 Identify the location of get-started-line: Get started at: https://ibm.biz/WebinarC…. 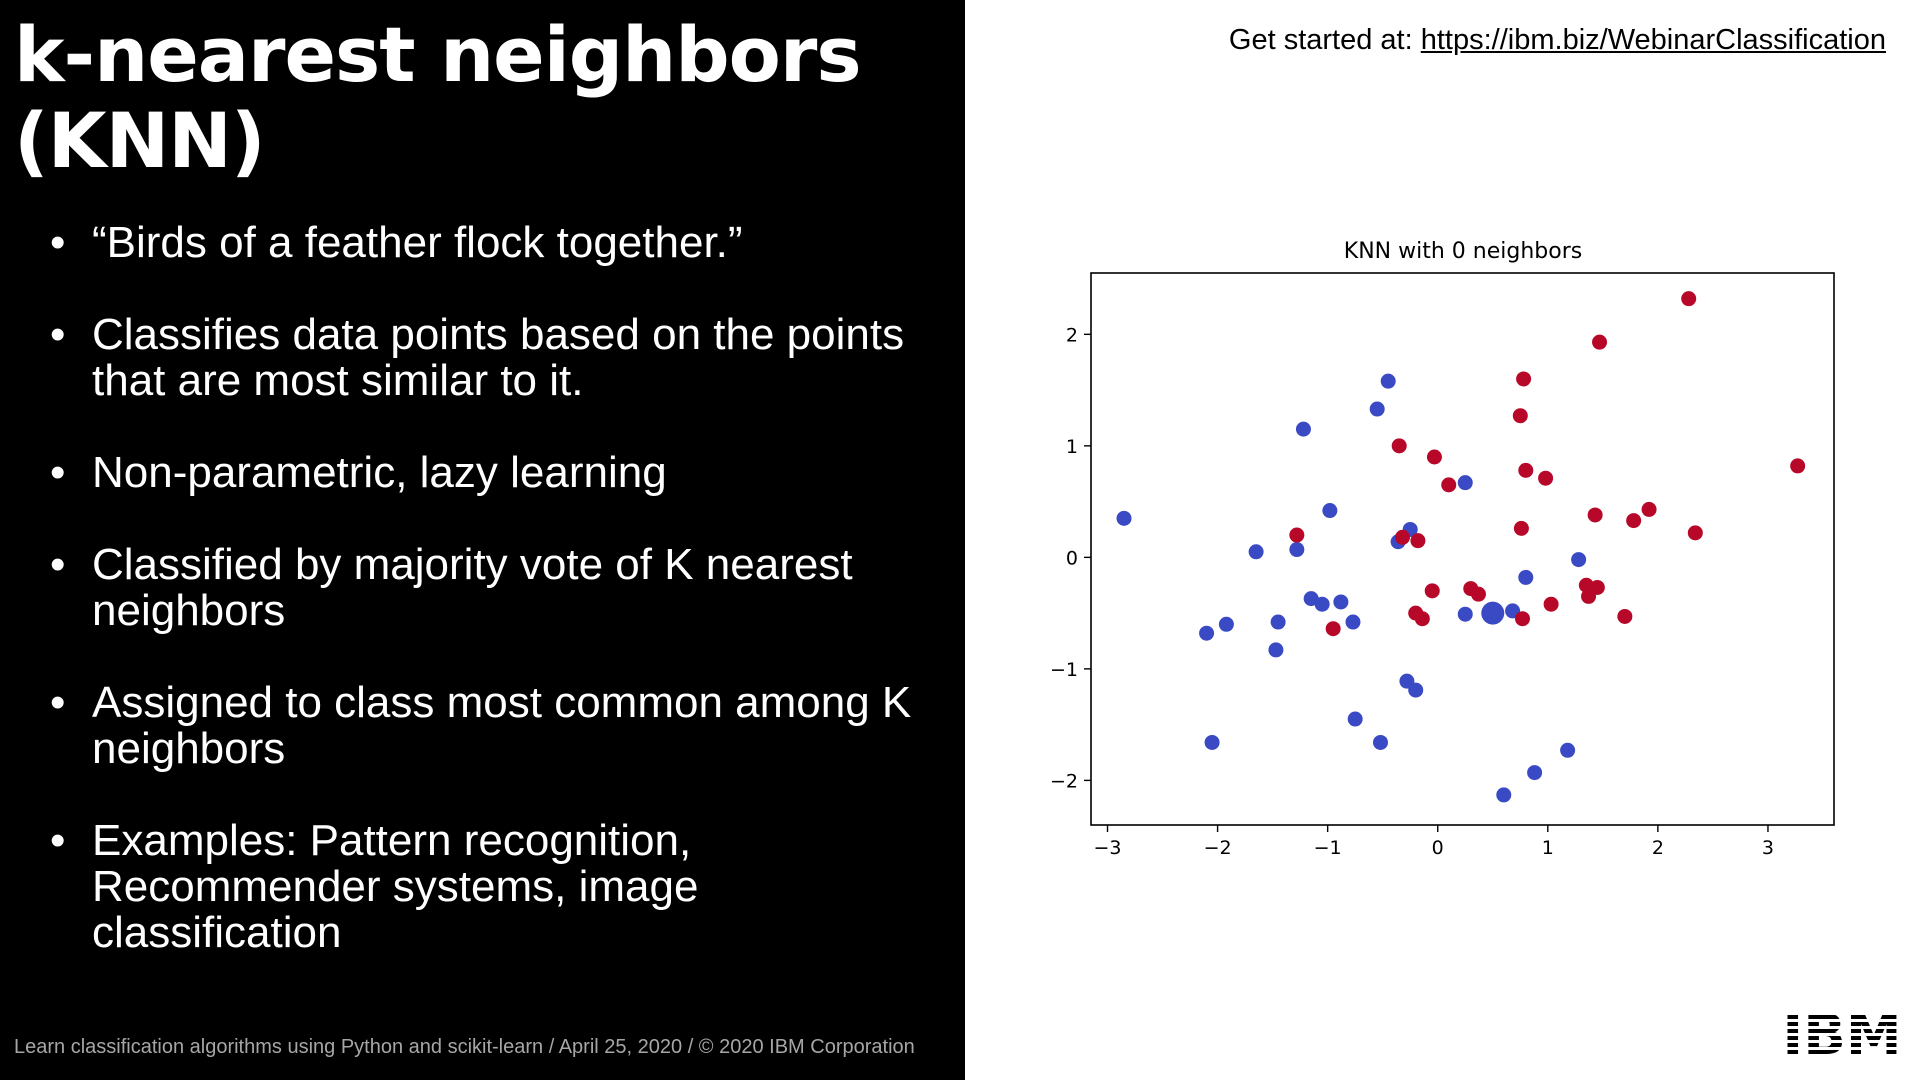
(1557, 40).